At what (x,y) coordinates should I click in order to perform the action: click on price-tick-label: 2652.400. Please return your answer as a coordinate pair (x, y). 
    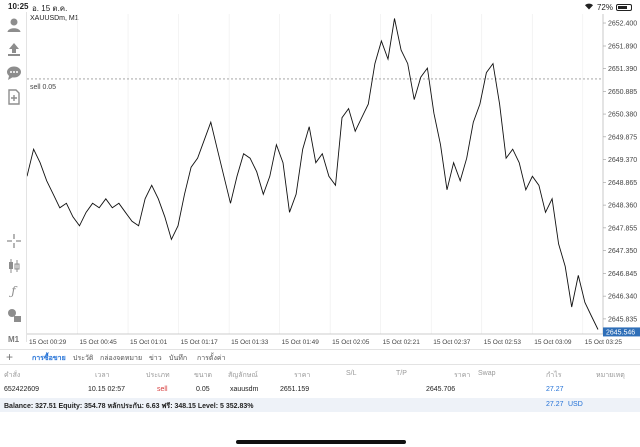
    Looking at the image, I should click on (622, 24).